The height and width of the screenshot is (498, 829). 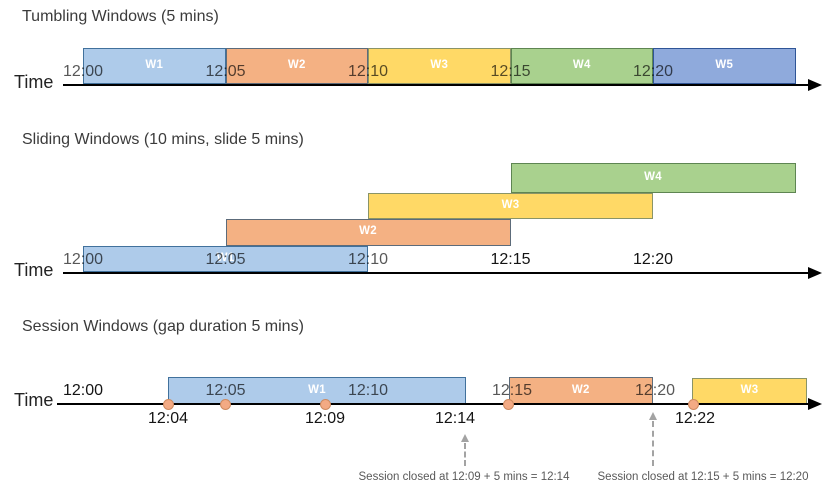 I want to click on window-label-w1-sliding: W1, so click(x=225, y=257).